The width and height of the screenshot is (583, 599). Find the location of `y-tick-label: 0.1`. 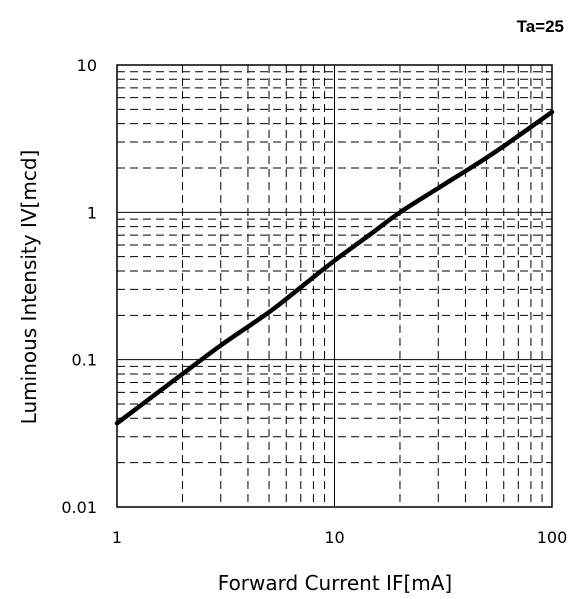

y-tick-label: 0.1 is located at coordinates (84, 360).